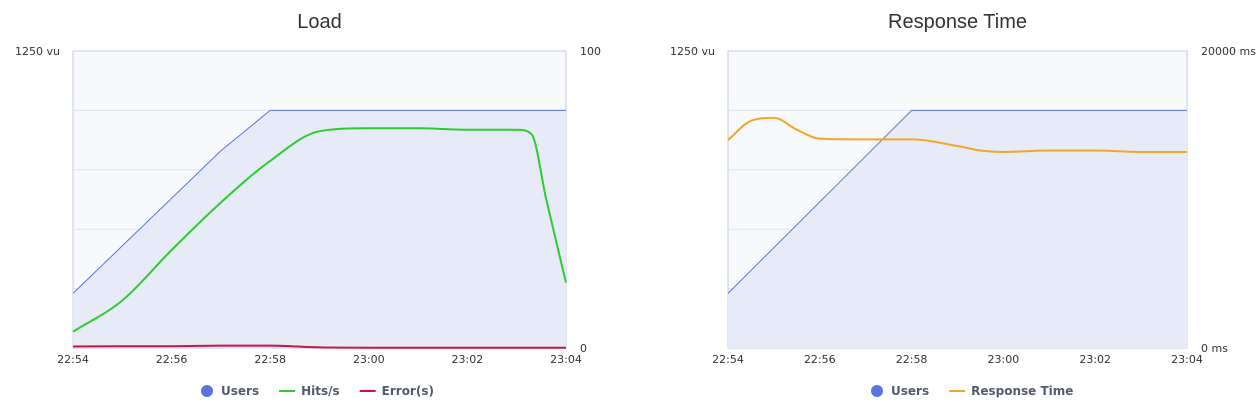  What do you see at coordinates (583, 348) in the screenshot?
I see `y-right-bottom-label: 0` at bounding box center [583, 348].